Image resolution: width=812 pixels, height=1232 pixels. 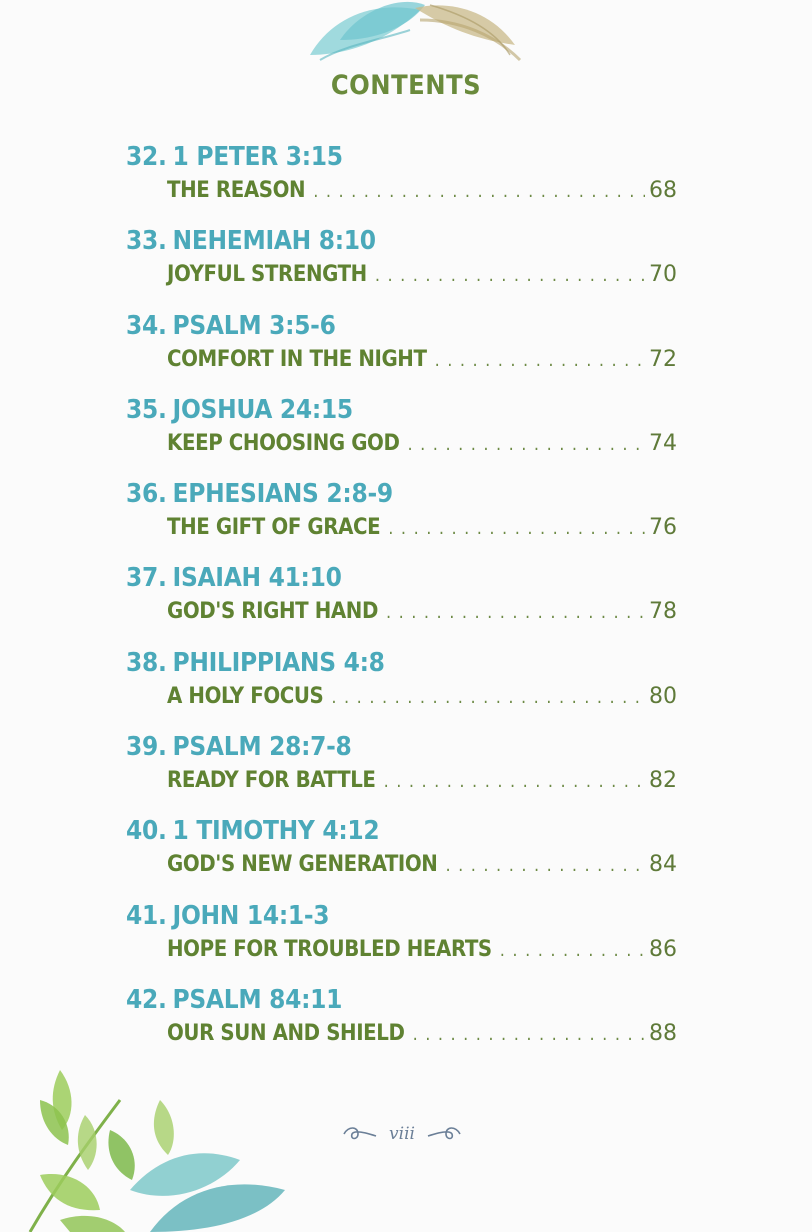 What do you see at coordinates (663, 359) in the screenshot?
I see `entry-page-number: 72` at bounding box center [663, 359].